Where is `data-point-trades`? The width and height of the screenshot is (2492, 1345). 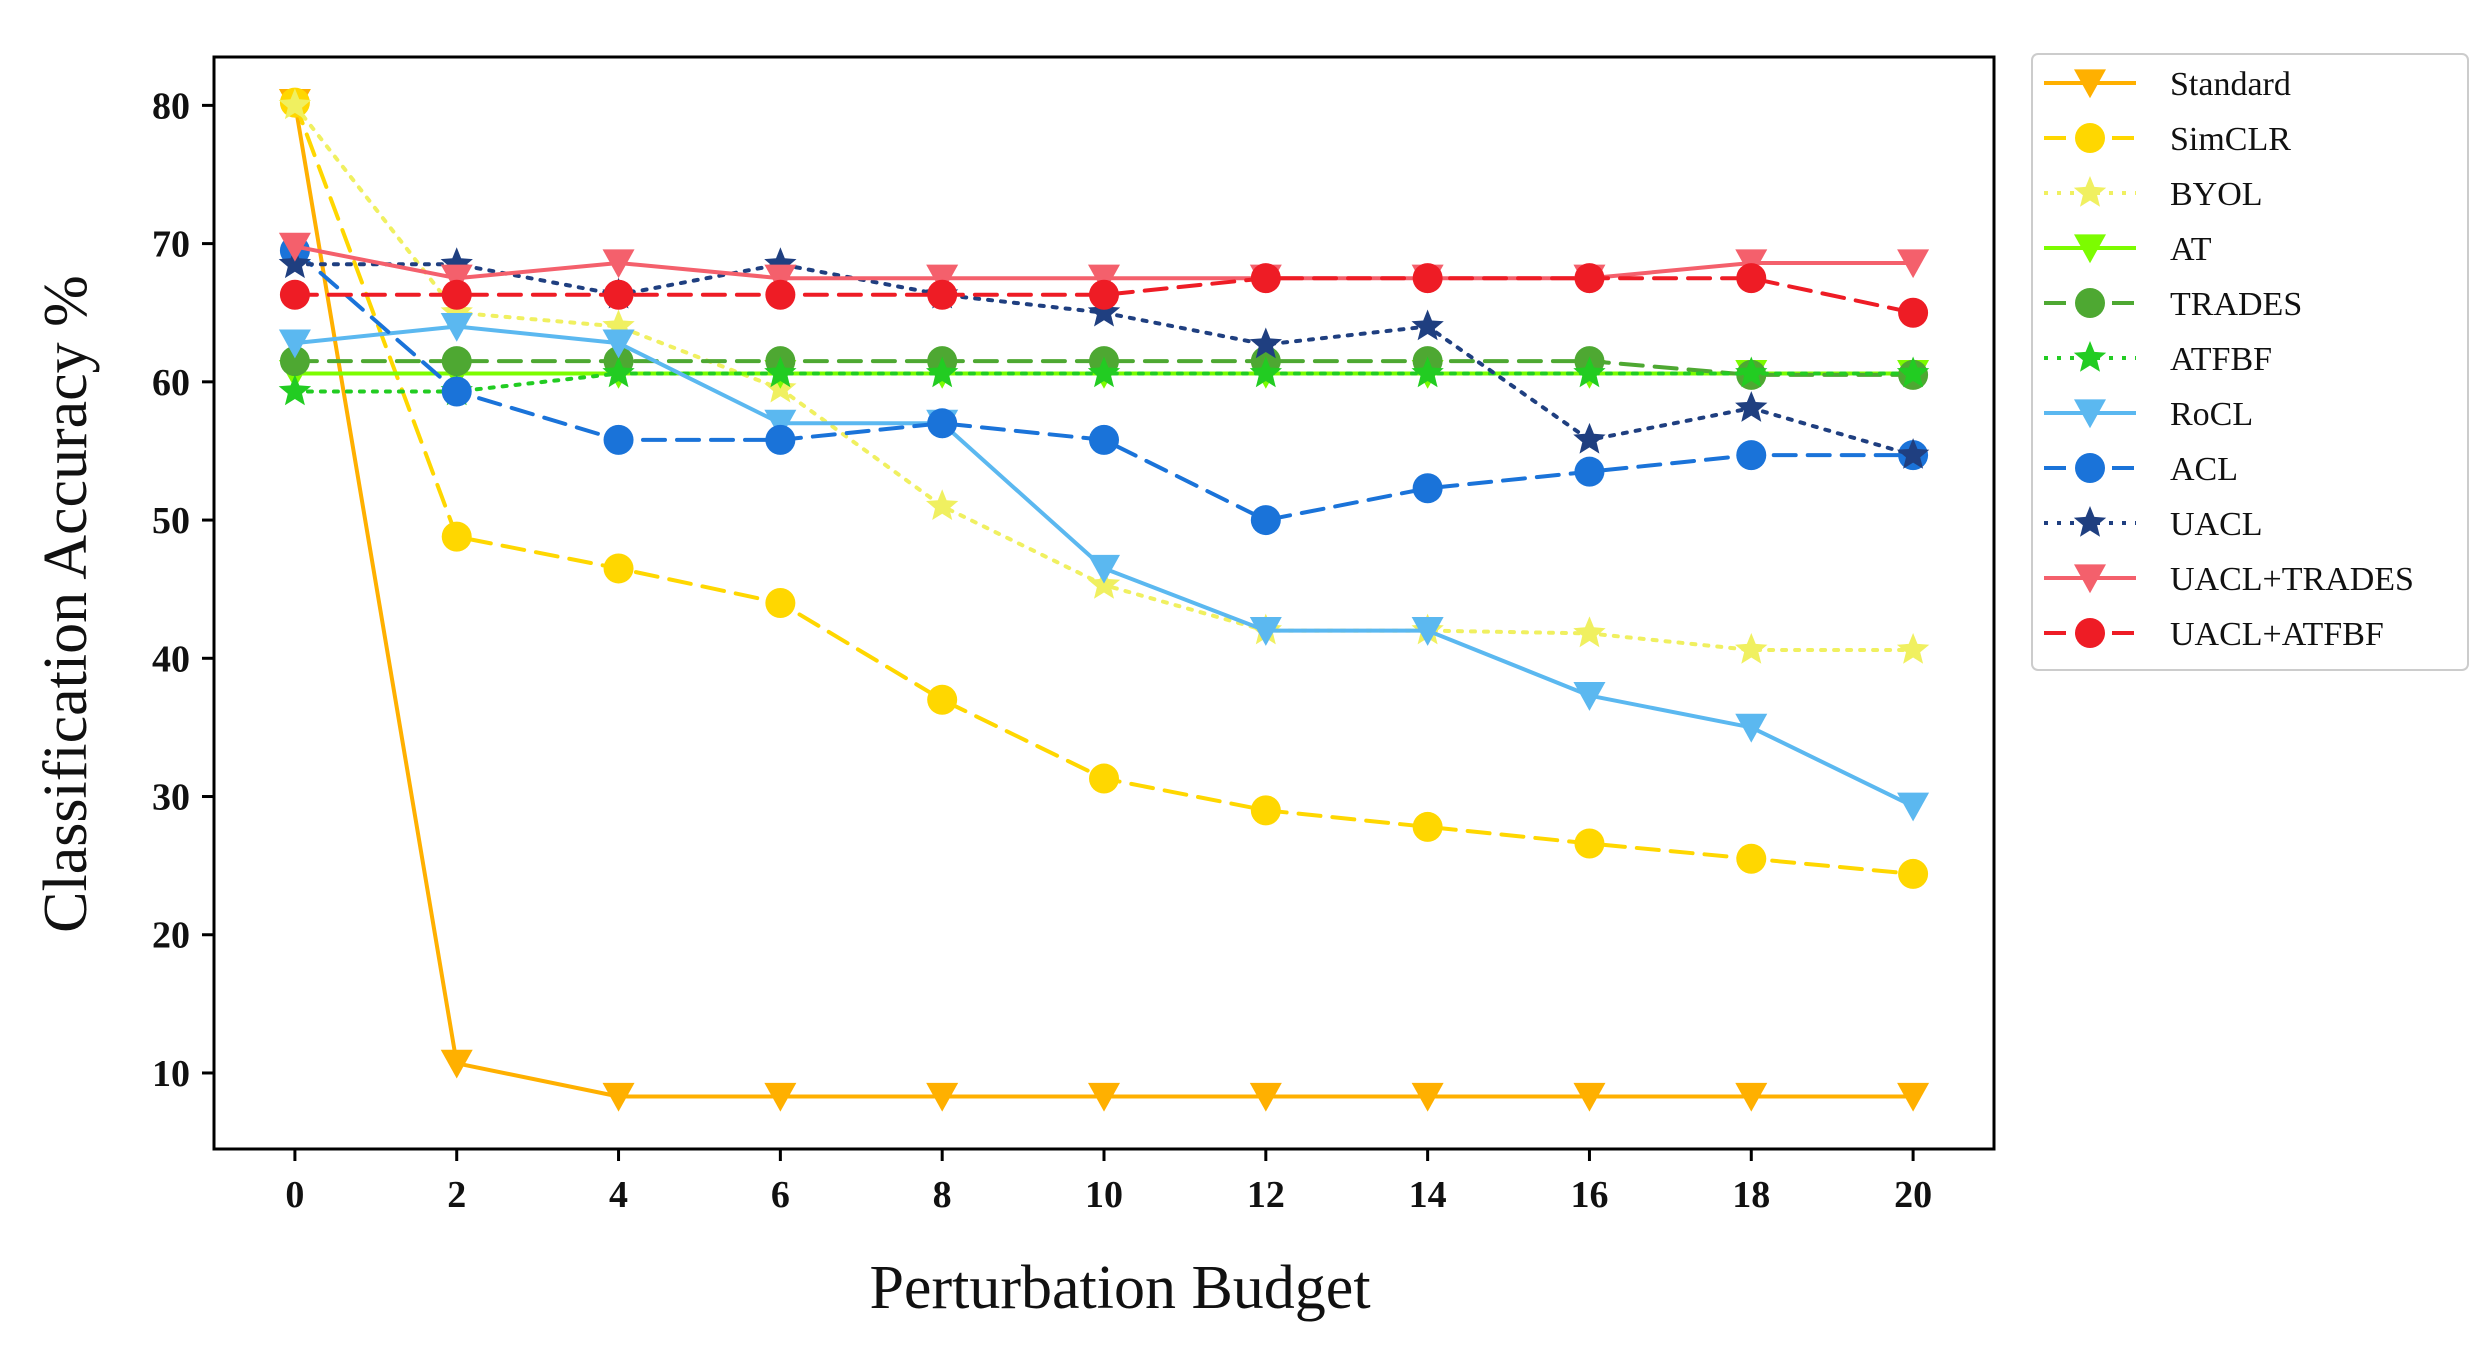
data-point-trades is located at coordinates (294, 361).